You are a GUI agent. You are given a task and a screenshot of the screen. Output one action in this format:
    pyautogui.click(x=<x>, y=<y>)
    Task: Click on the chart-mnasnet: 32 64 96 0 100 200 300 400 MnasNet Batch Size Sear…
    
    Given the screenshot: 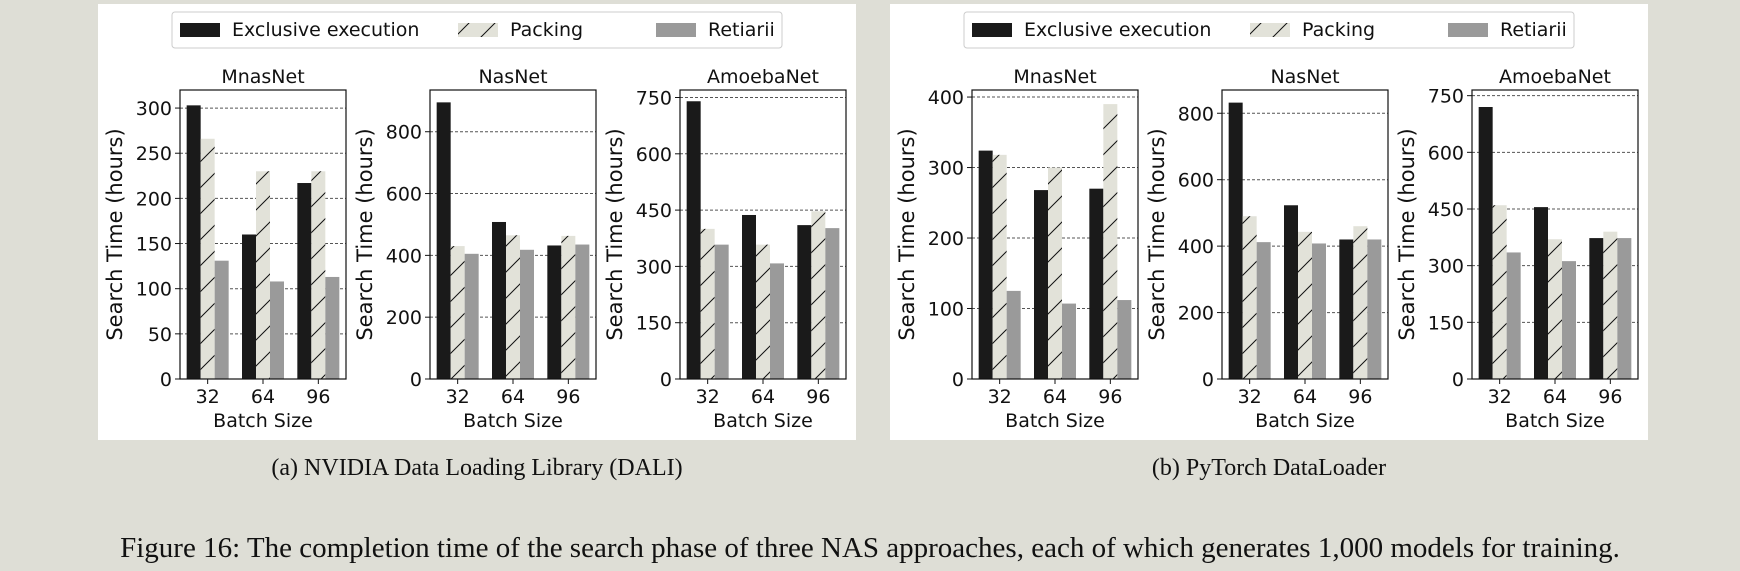 What is the action you would take?
    pyautogui.click(x=1017, y=249)
    